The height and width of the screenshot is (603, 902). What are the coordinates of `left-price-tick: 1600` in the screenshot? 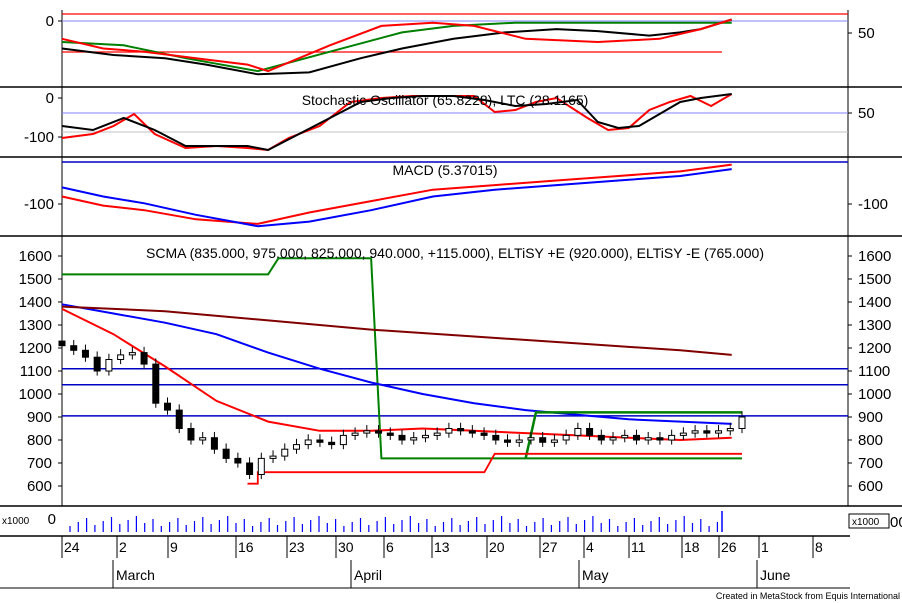 It's located at (35, 256).